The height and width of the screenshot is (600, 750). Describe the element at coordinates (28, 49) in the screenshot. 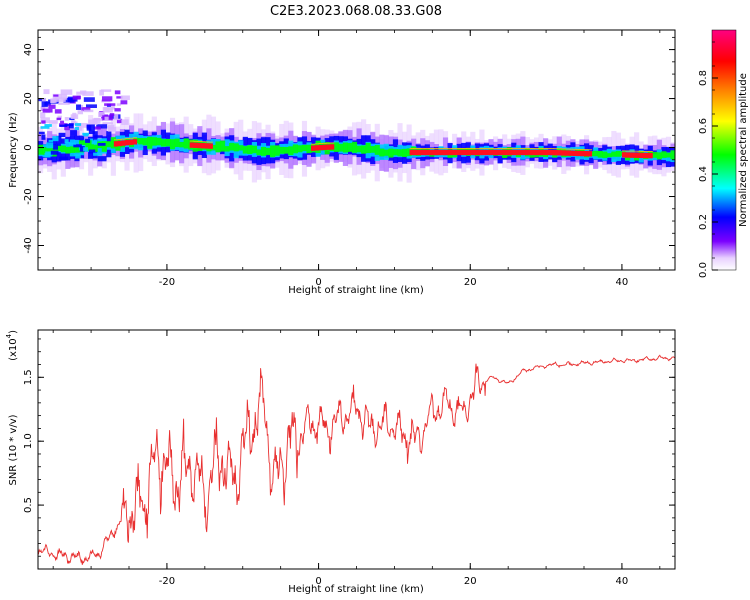

I see `spectrogram-y-tick-label: 40` at that location.